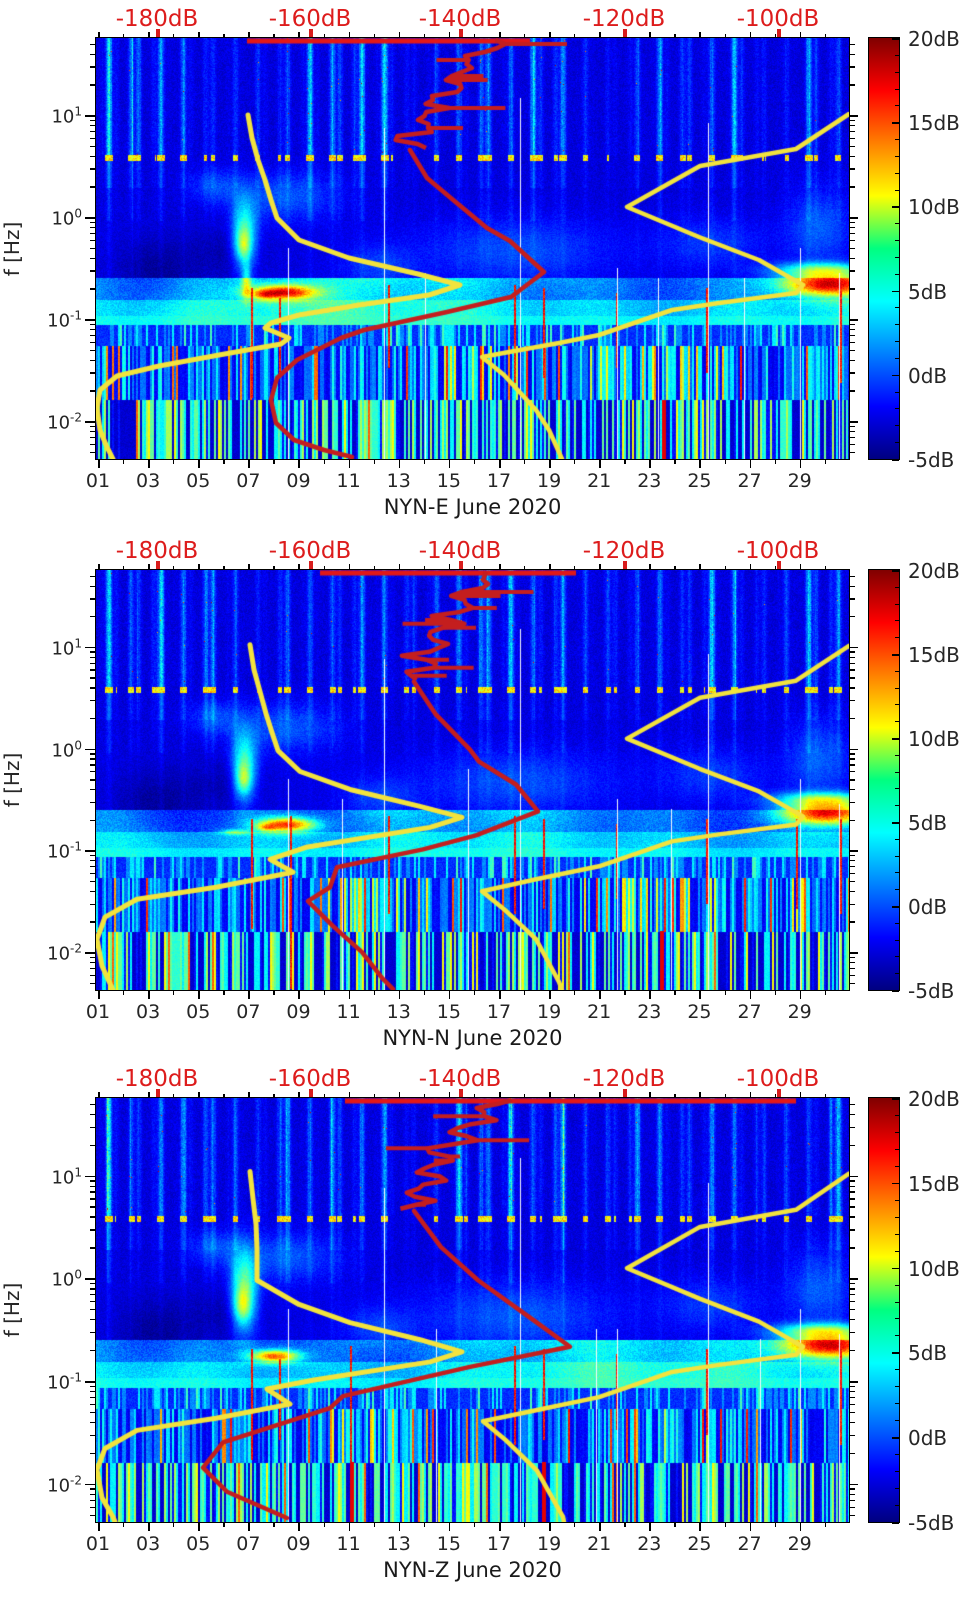 This screenshot has width=962, height=1599. Describe the element at coordinates (799, 481) in the screenshot. I see `x-tick-label: 29` at that location.